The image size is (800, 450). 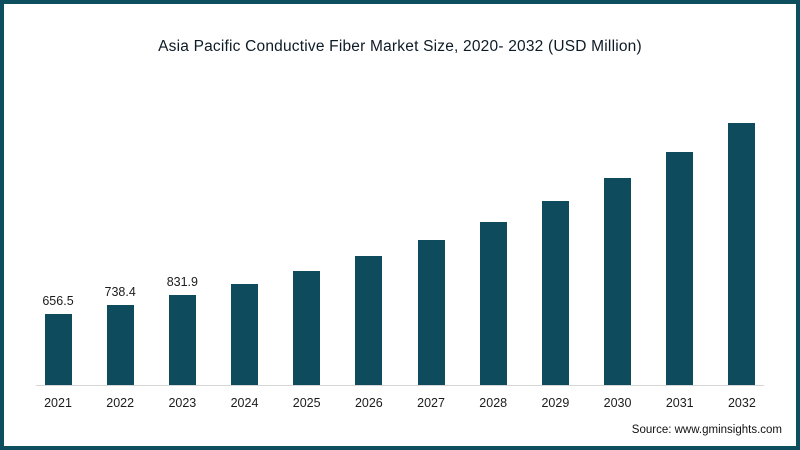 I want to click on x-tick-label: 2029, so click(x=555, y=403).